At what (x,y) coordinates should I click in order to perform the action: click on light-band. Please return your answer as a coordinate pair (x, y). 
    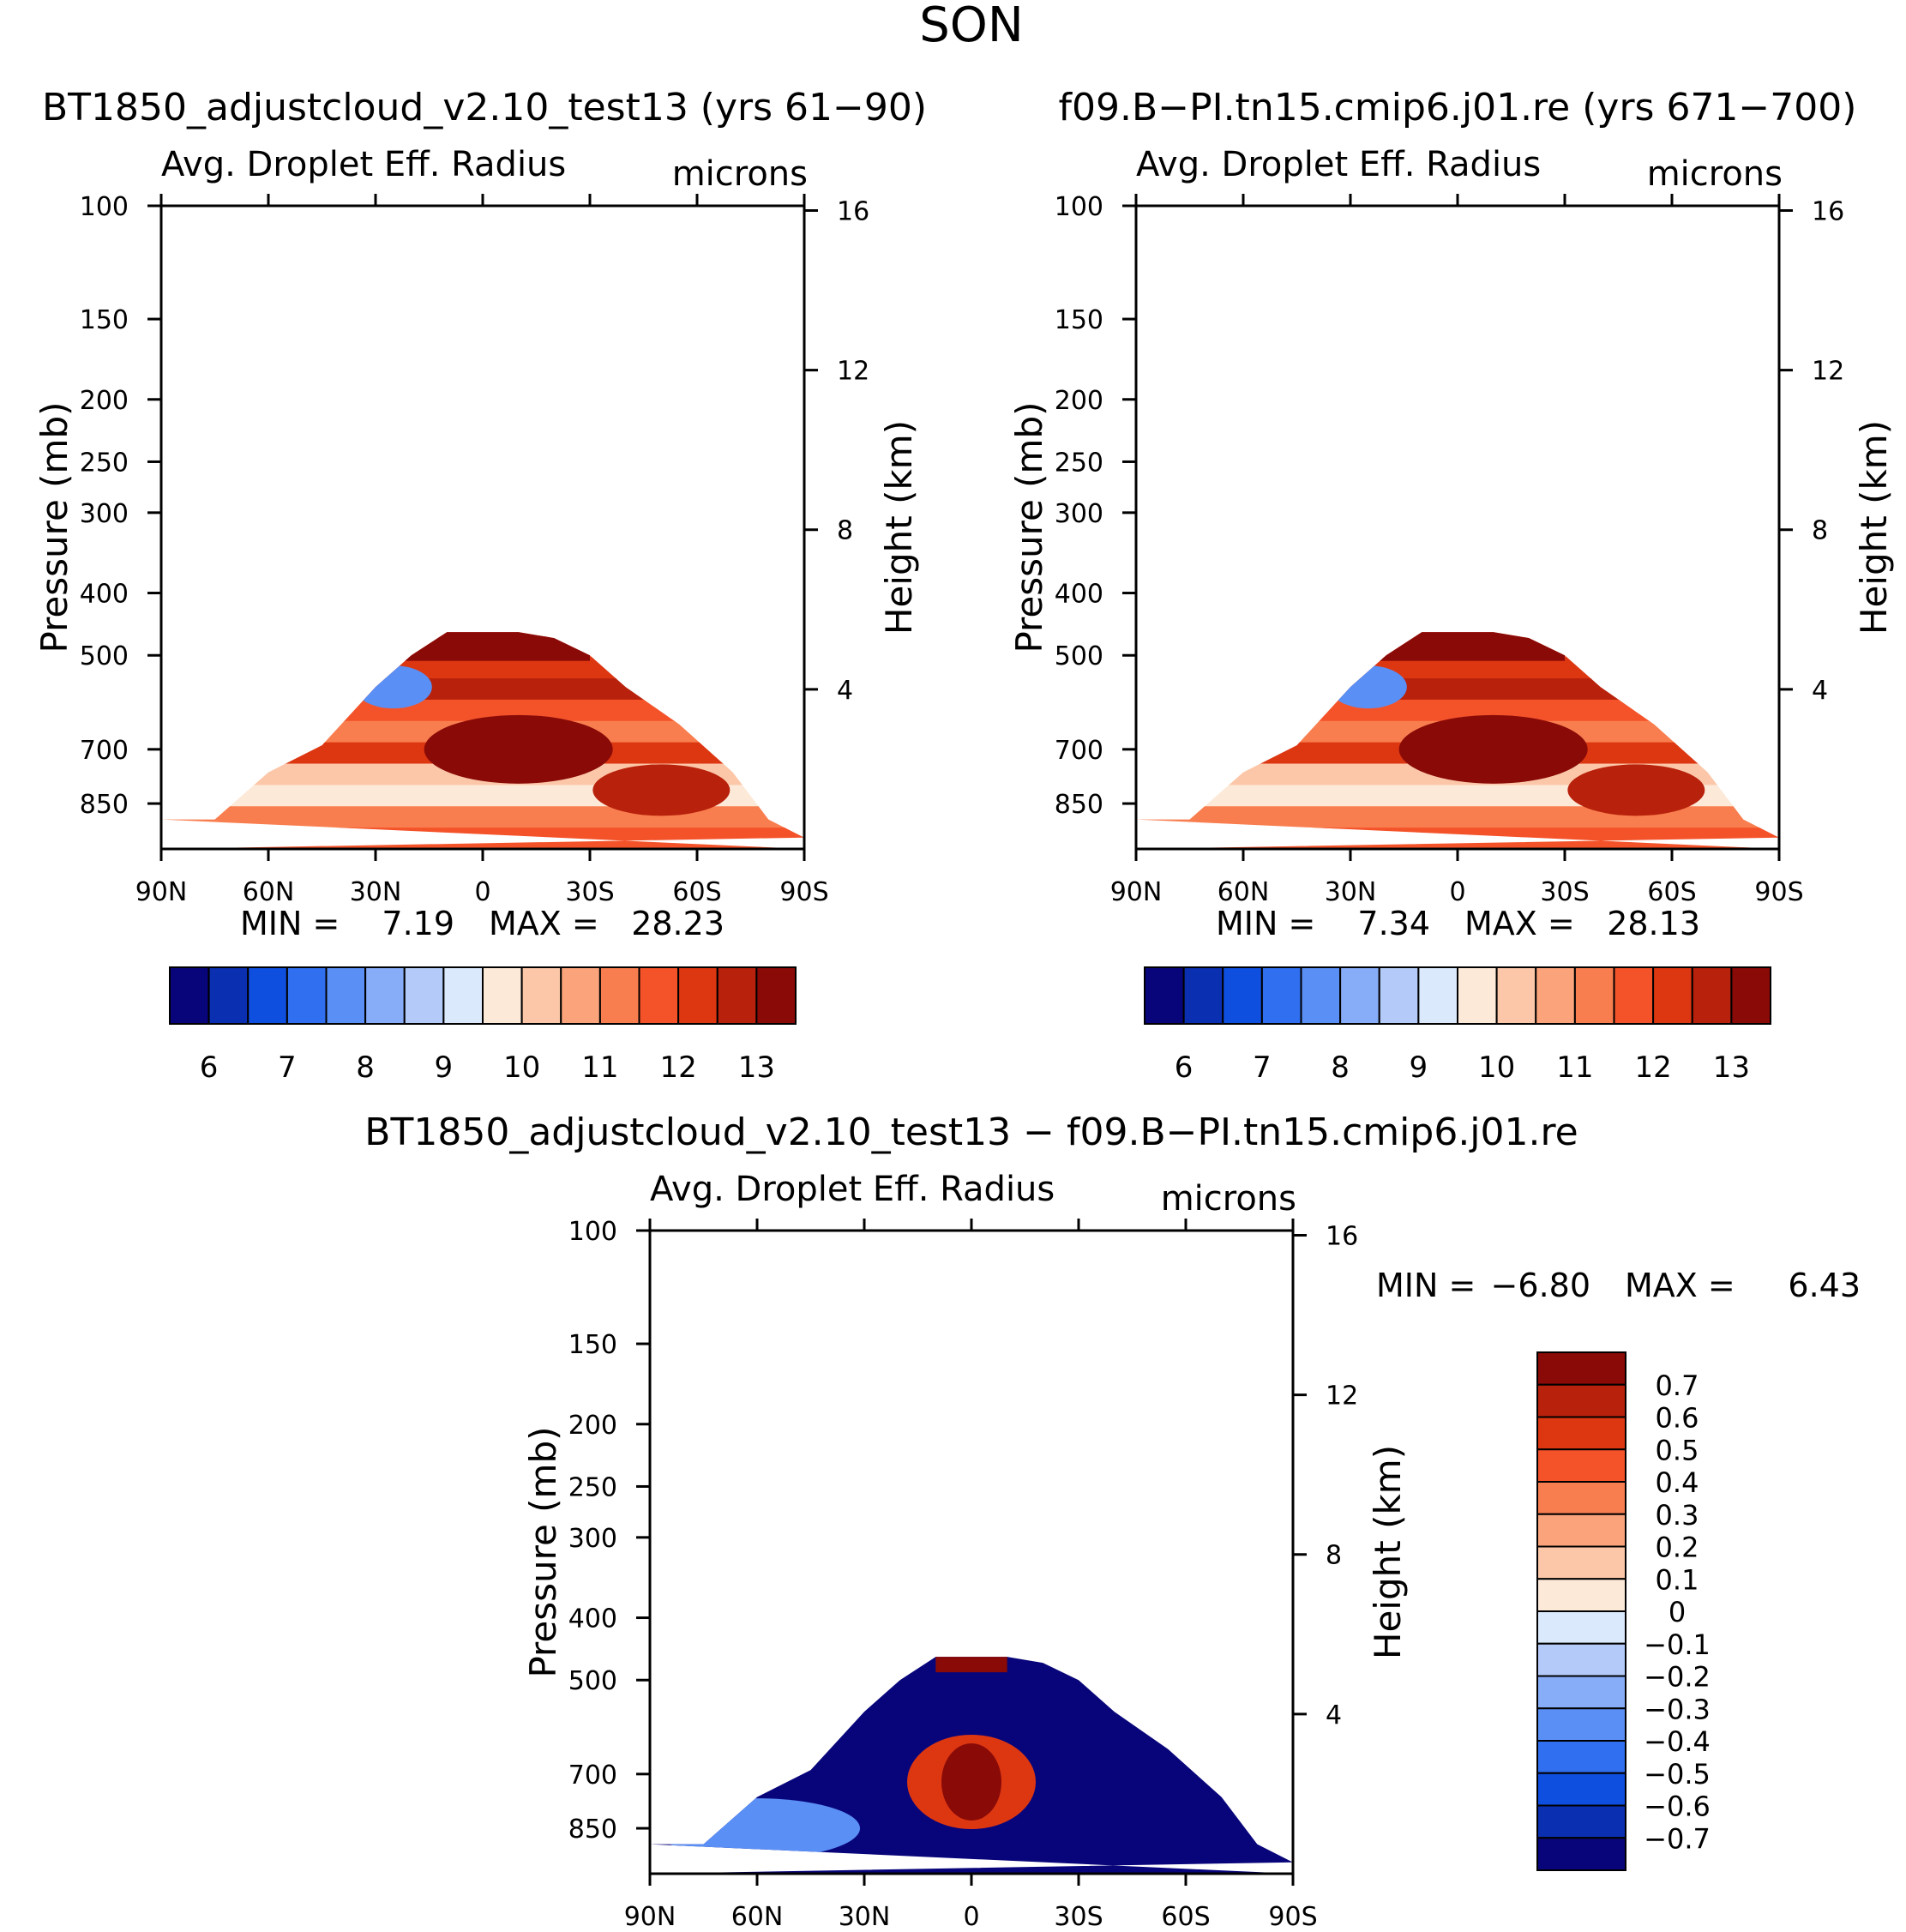
    Looking at the image, I should click on (757, 1829).